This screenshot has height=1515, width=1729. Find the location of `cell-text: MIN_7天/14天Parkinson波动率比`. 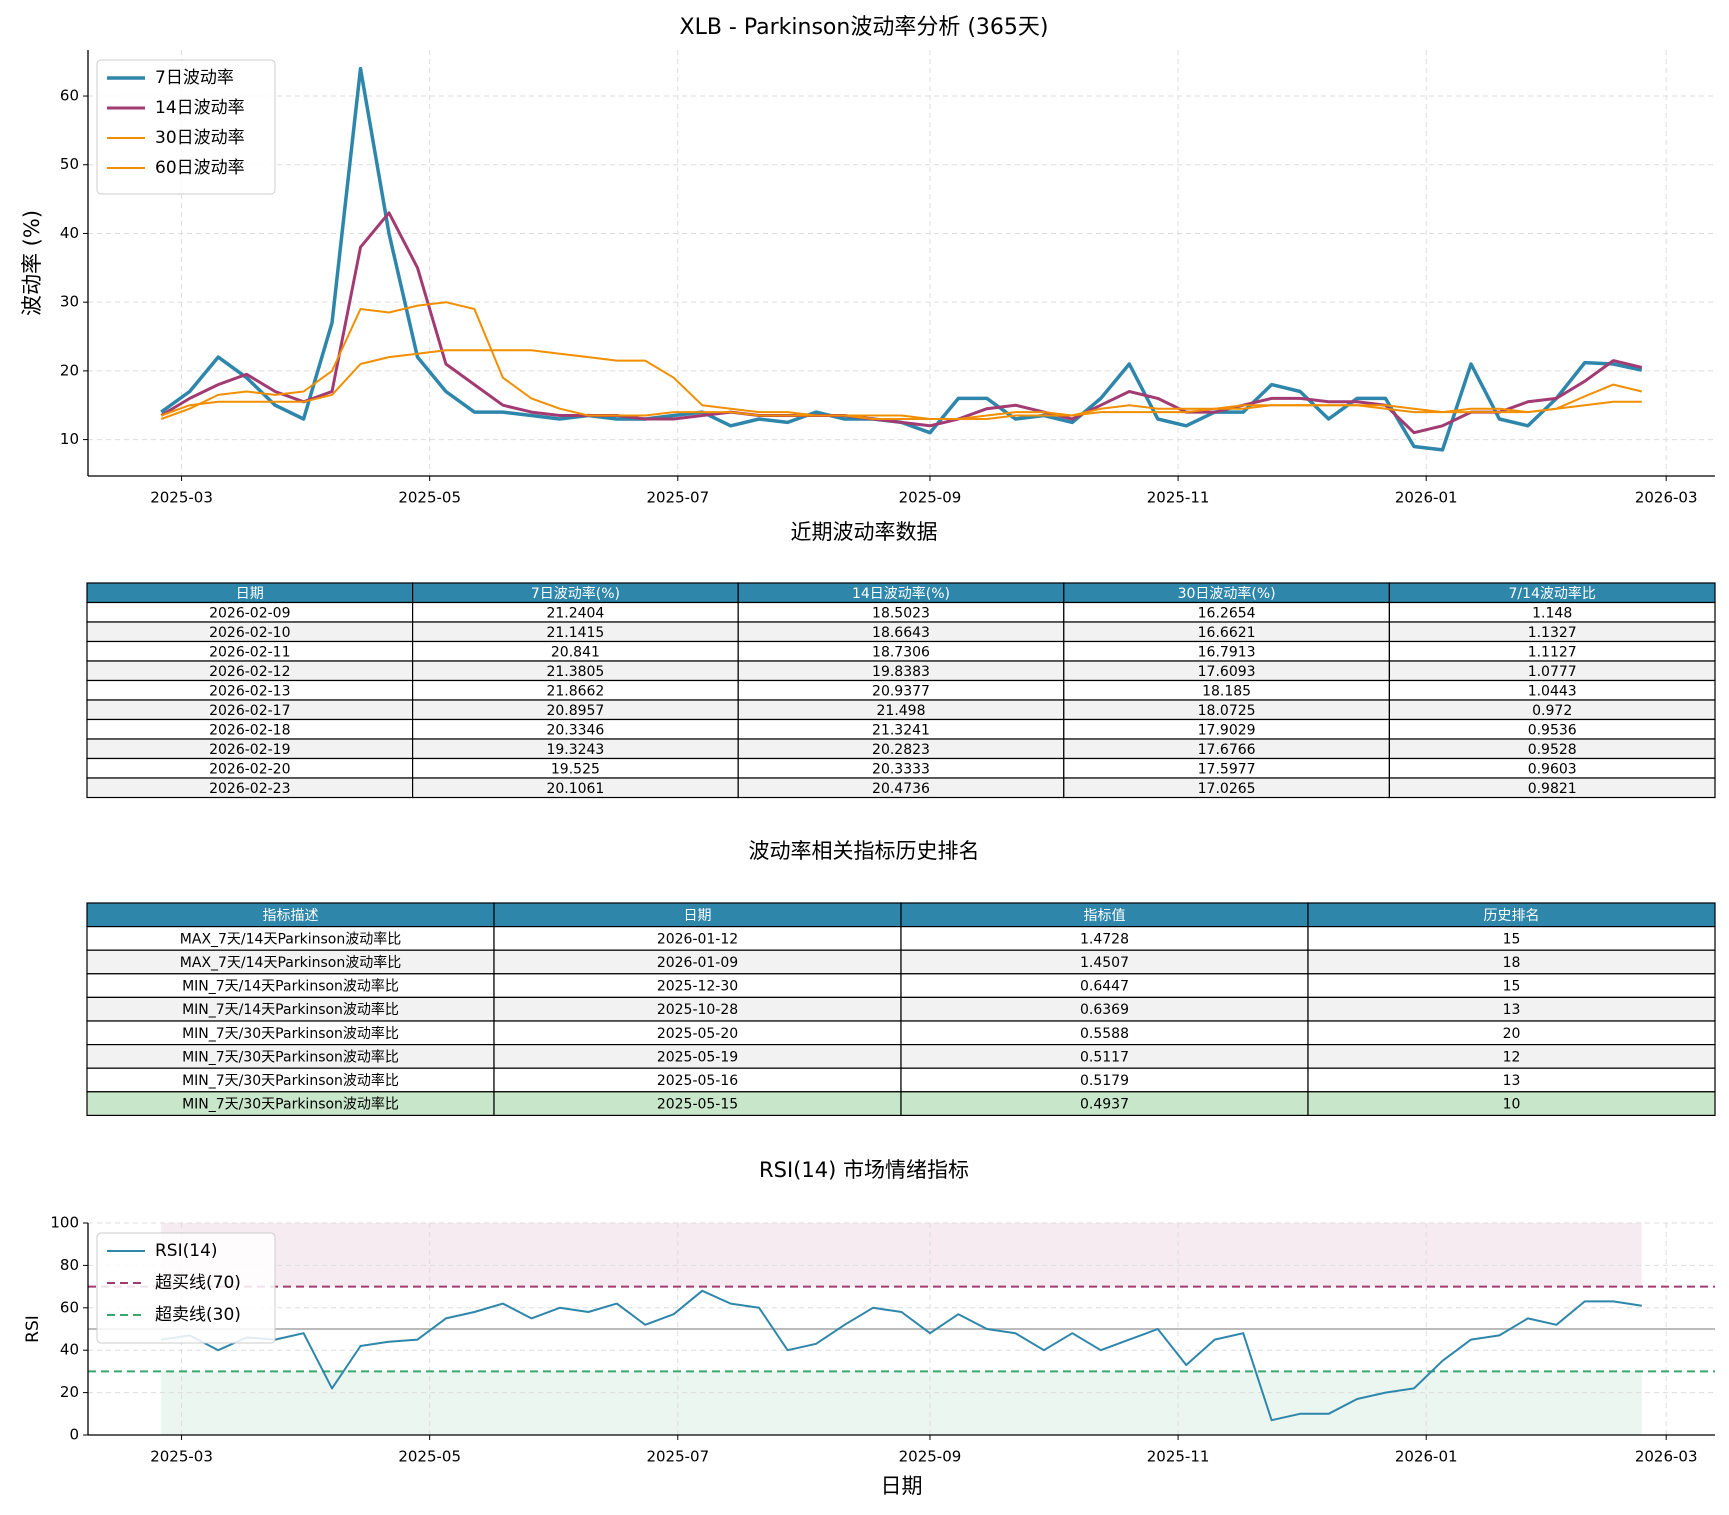

cell-text: MIN_7天/14天Parkinson波动率比 is located at coordinates (290, 986).